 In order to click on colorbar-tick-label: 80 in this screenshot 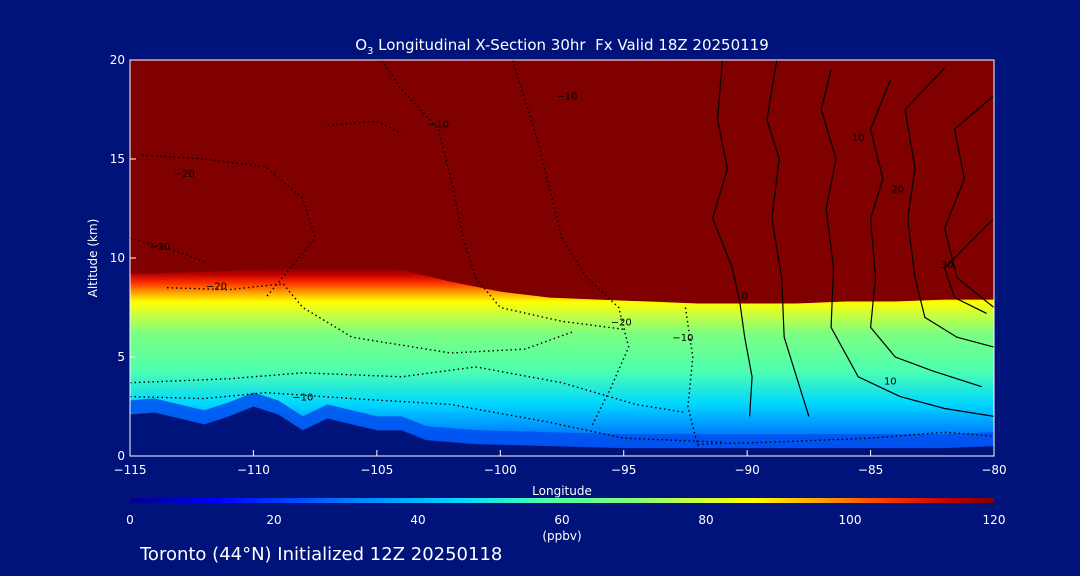, I will do `click(705, 520)`.